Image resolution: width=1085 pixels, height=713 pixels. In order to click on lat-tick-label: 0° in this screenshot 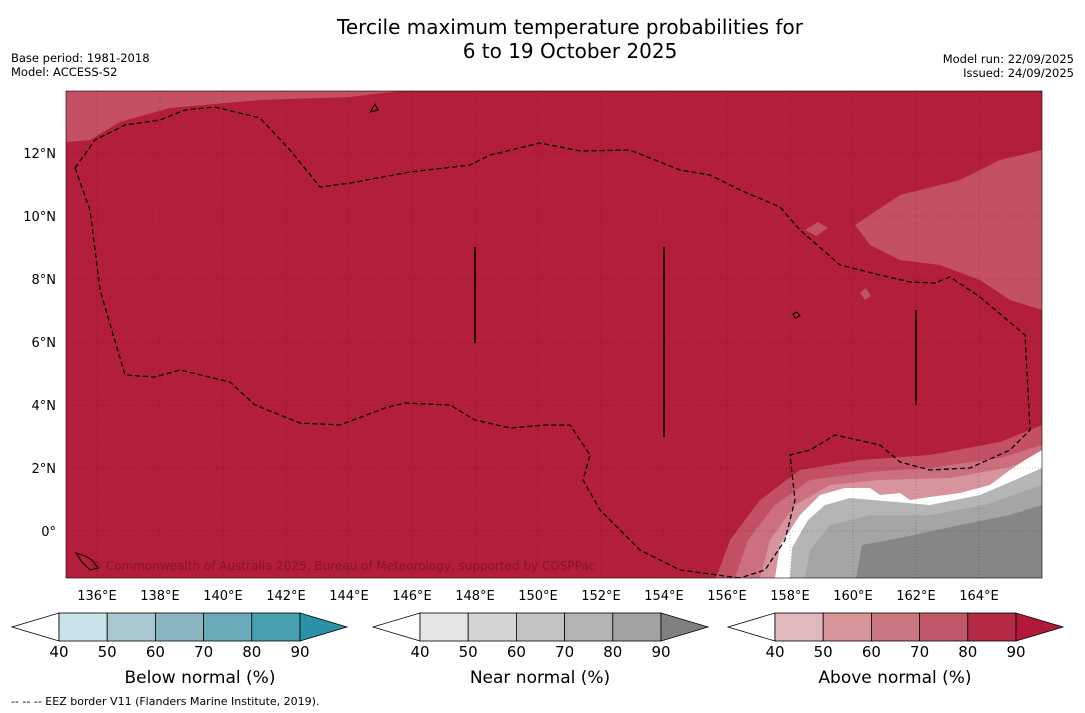, I will do `click(48, 532)`.